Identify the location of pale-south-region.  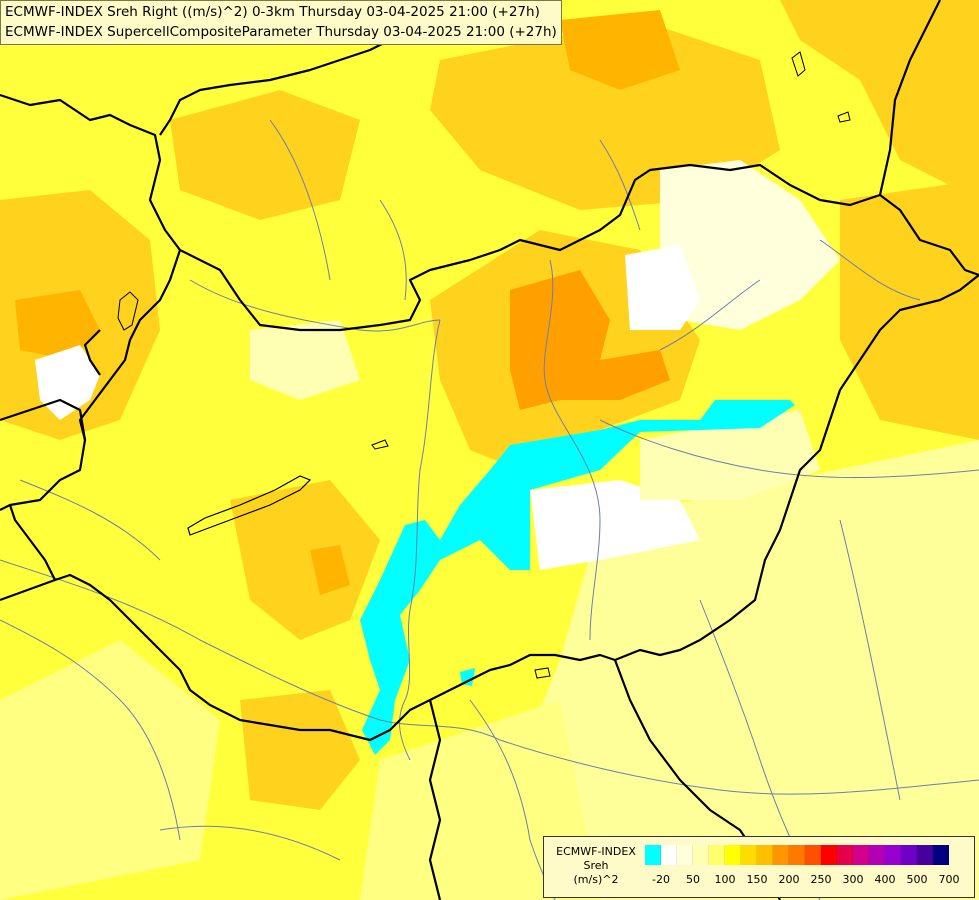
(480, 800).